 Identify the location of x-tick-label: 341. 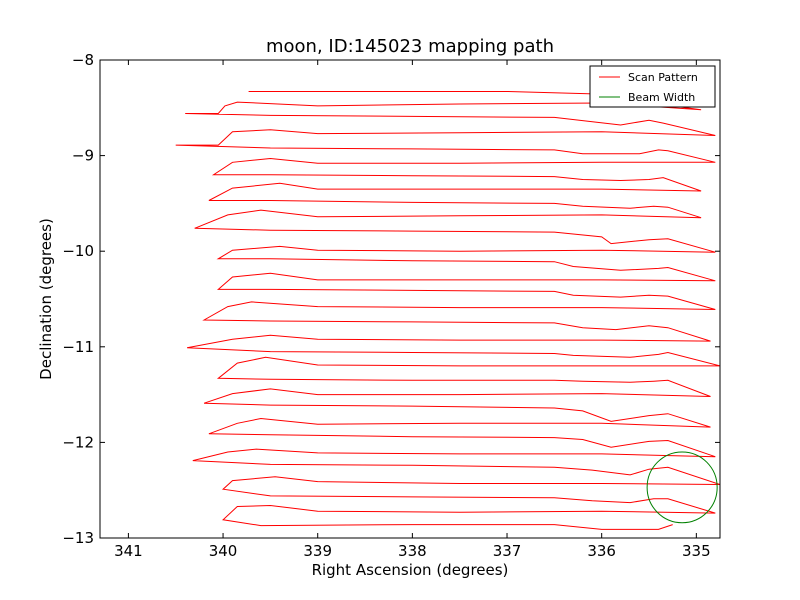
(128, 551).